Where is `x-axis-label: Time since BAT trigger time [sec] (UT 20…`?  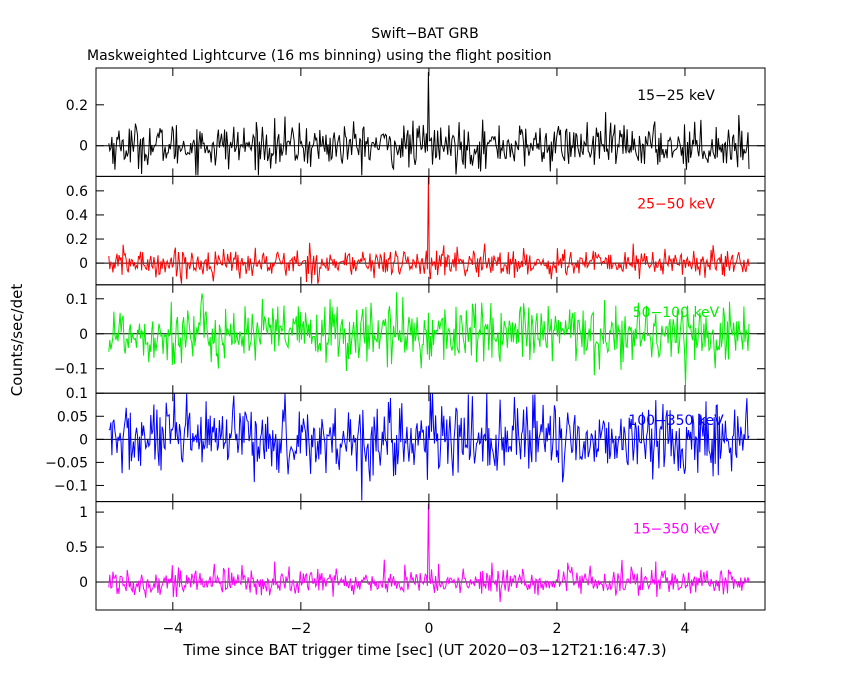
x-axis-label: Time since BAT trigger time [sec] (UT 20… is located at coordinates (424, 650).